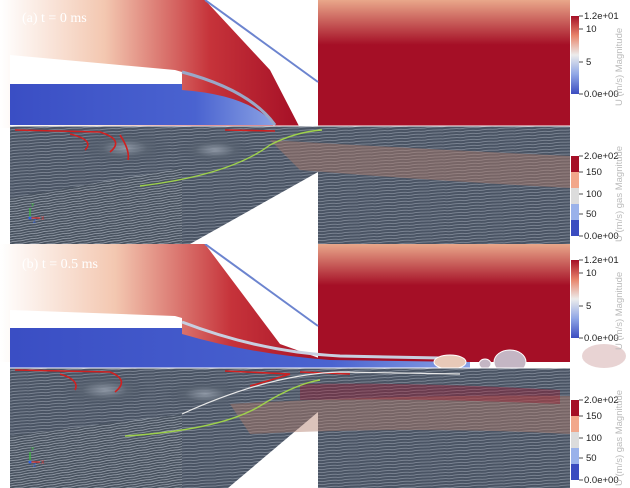 This screenshot has height=488, width=630. I want to click on droplet, so click(450, 362).